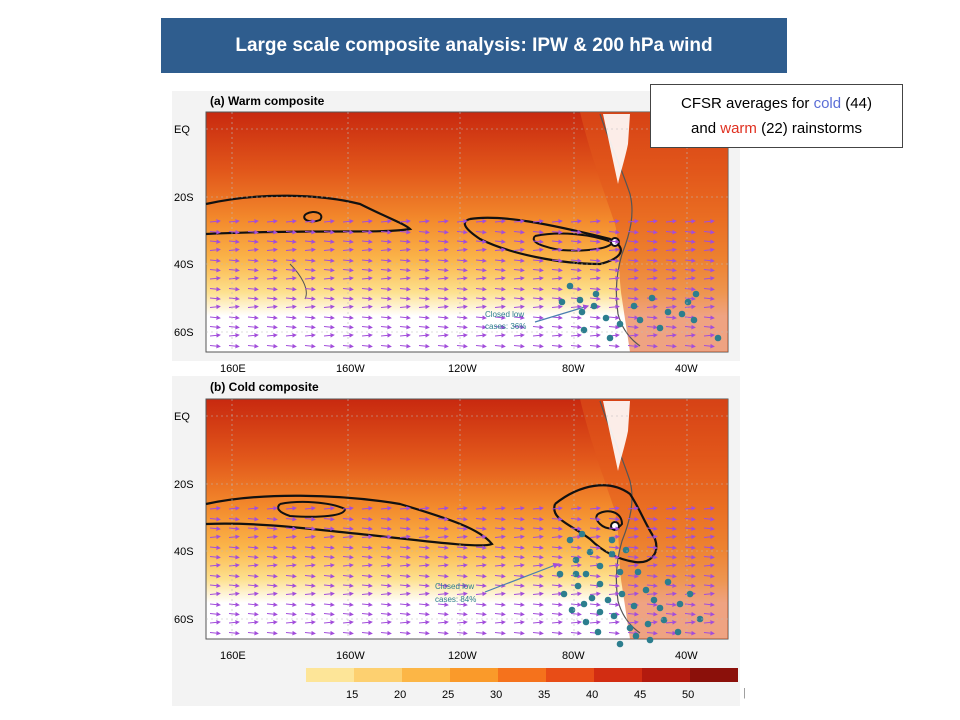  What do you see at coordinates (827, 103) in the screenshot?
I see `cold-label: cold` at bounding box center [827, 103].